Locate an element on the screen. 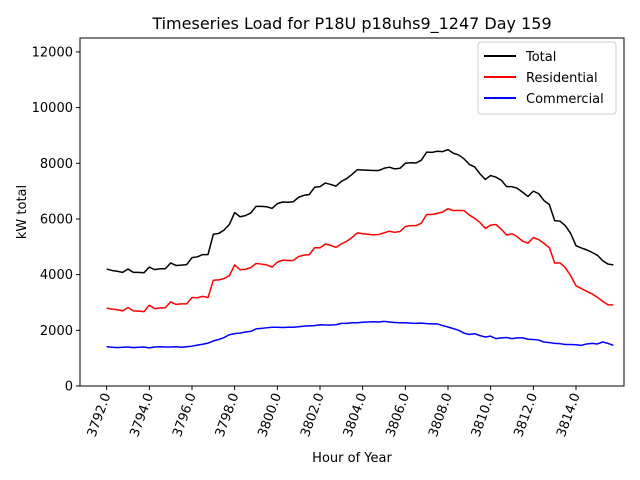  y-tick-label: 2000 is located at coordinates (56, 331).